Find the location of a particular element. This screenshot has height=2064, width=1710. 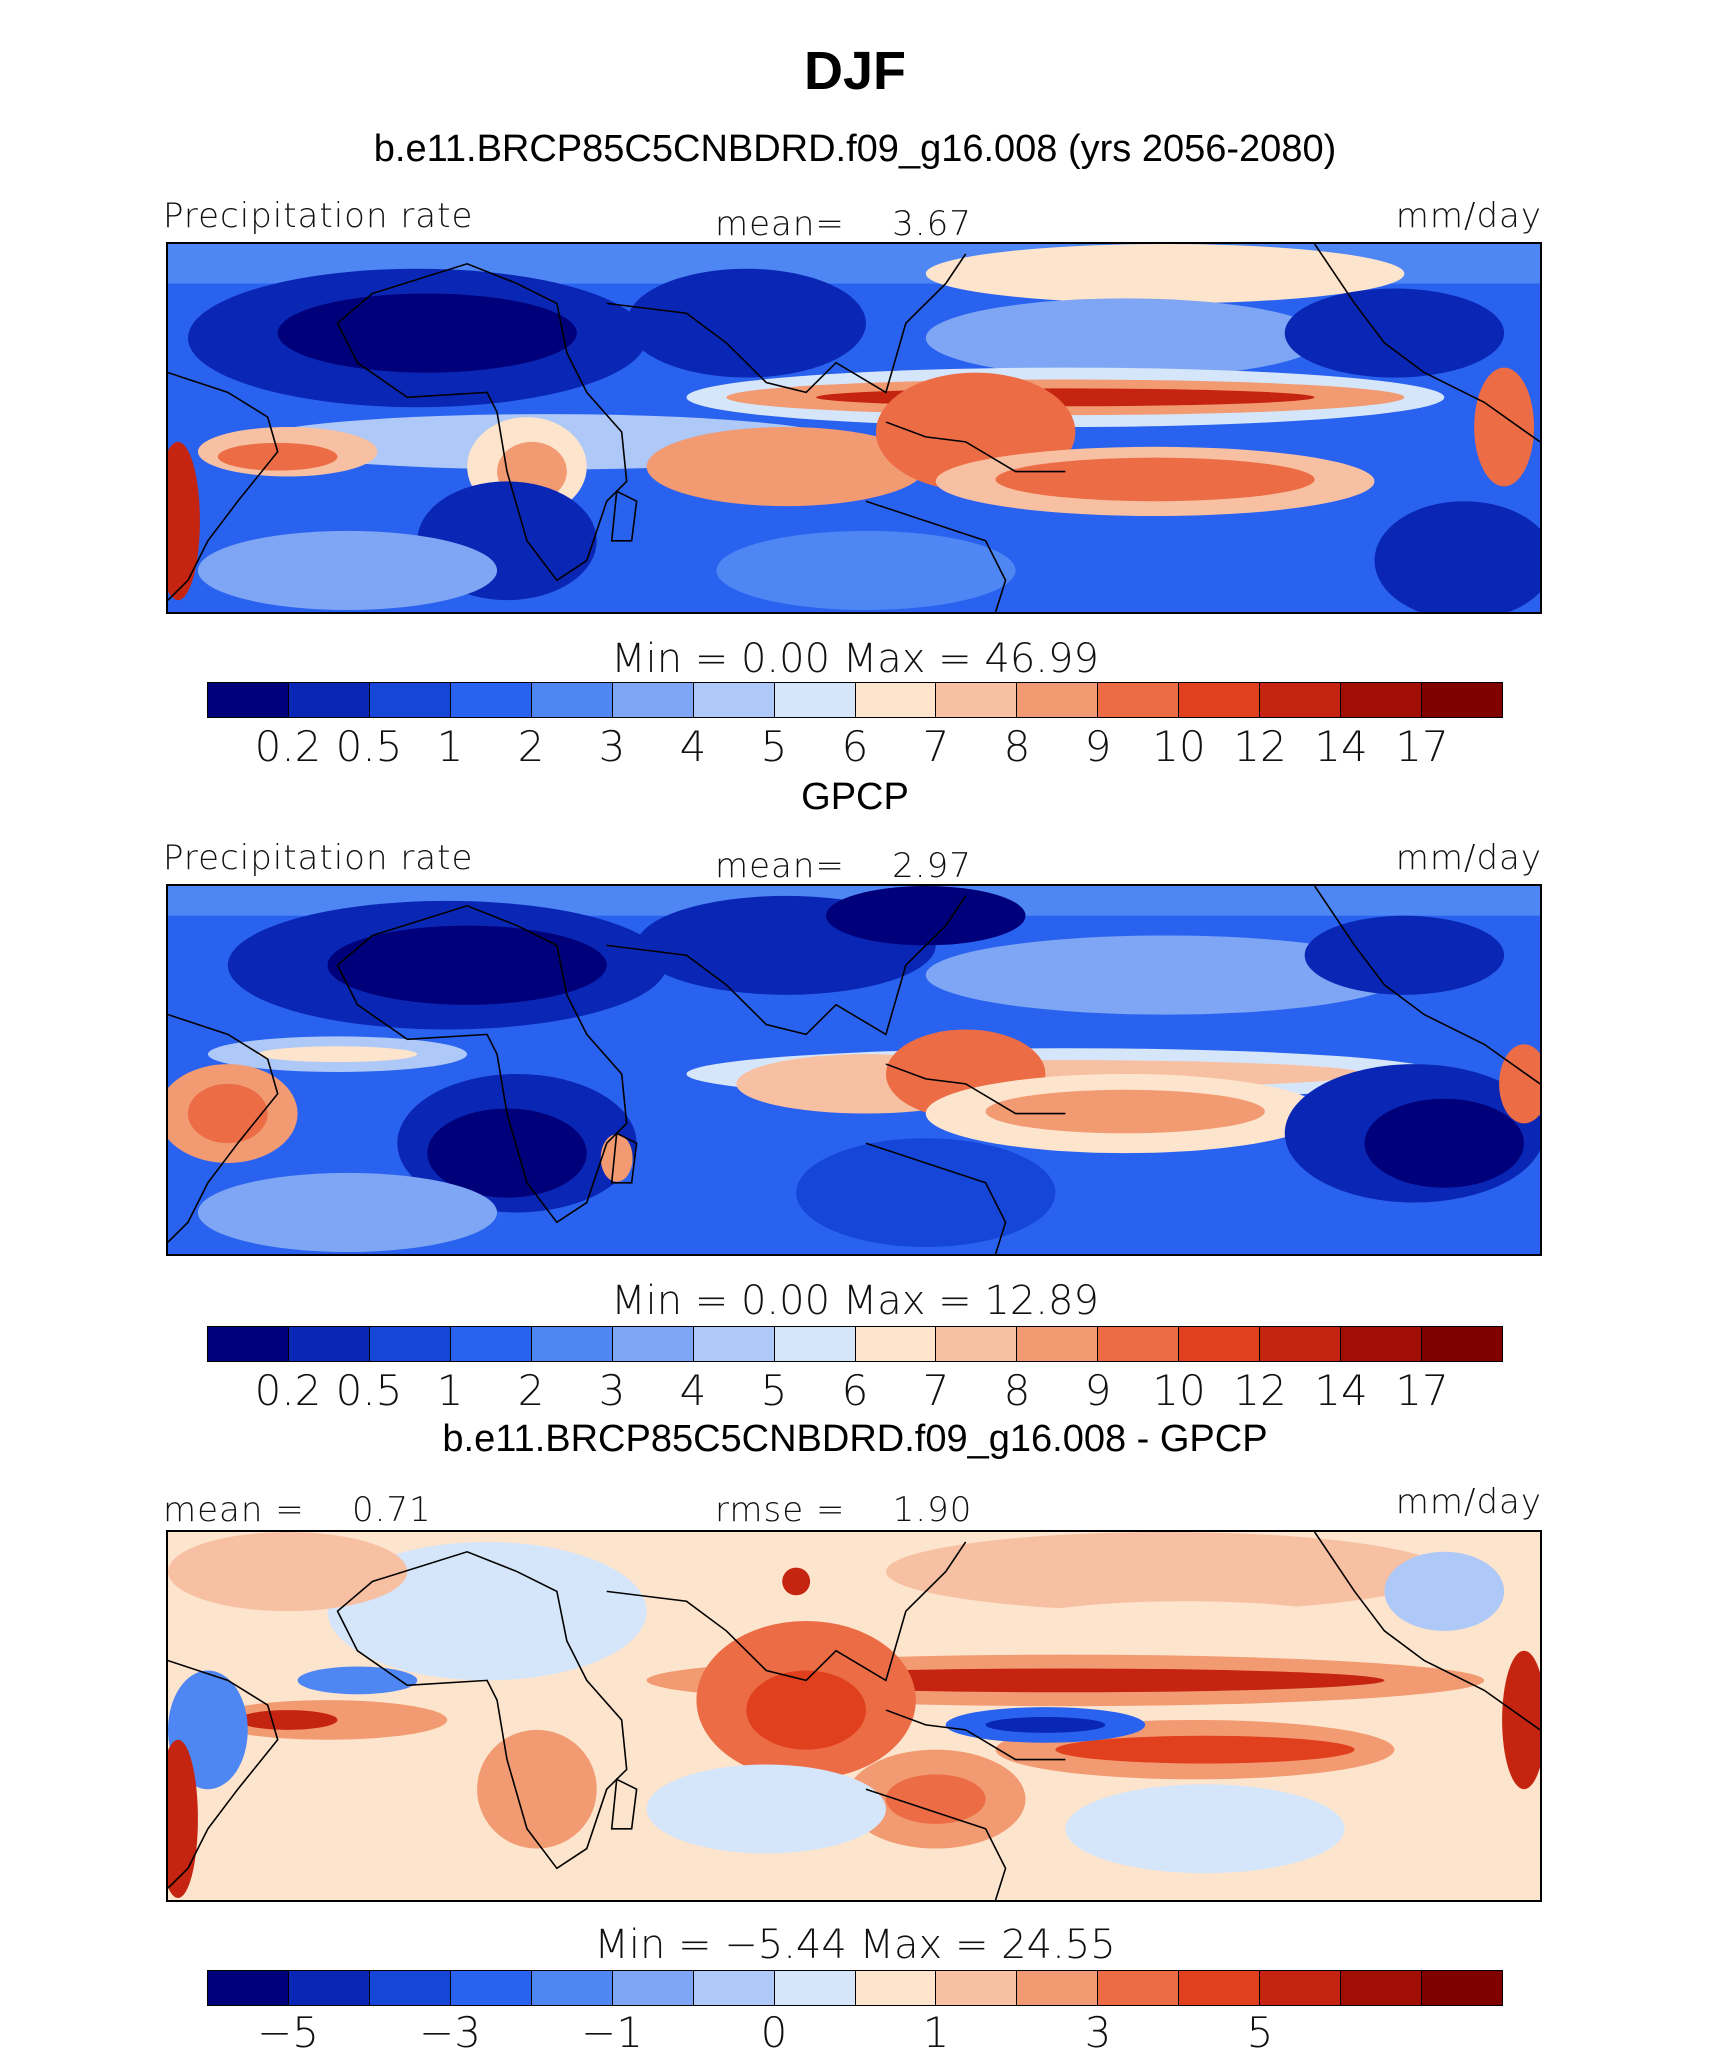

panel1-map is located at coordinates (854, 428).